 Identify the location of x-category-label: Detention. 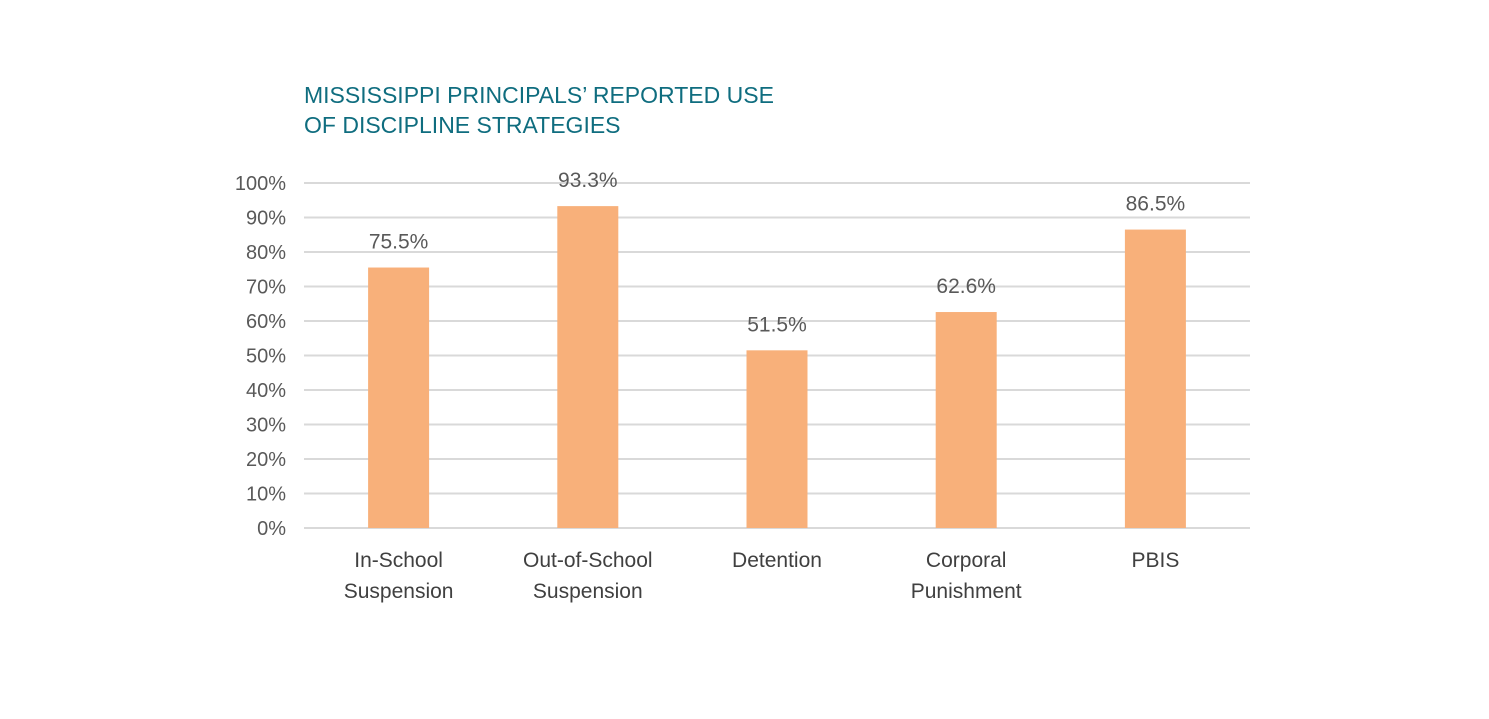
(777, 560).